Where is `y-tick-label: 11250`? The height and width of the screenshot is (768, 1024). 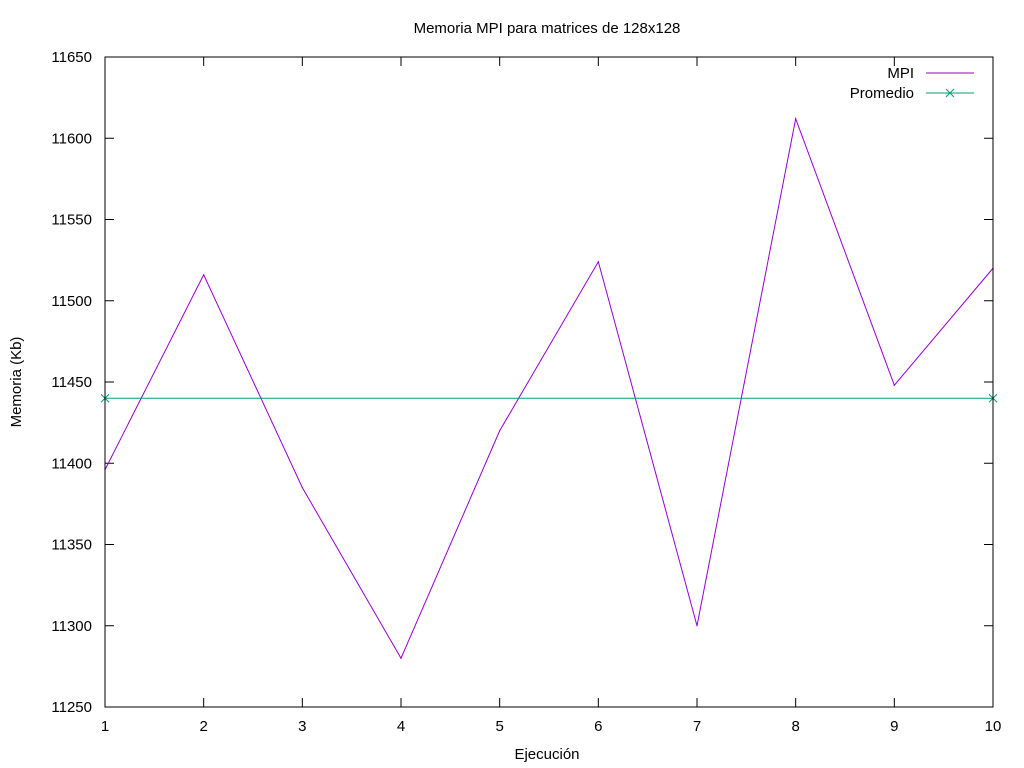 y-tick-label: 11250 is located at coordinates (71, 707).